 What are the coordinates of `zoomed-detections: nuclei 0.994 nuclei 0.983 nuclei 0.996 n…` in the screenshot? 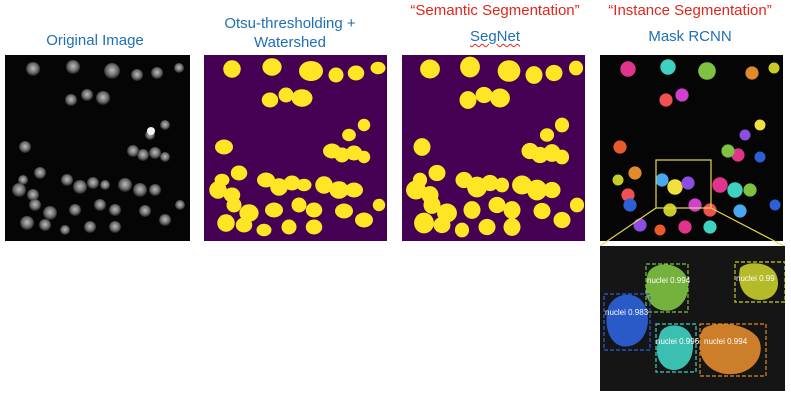 It's located at (692, 318).